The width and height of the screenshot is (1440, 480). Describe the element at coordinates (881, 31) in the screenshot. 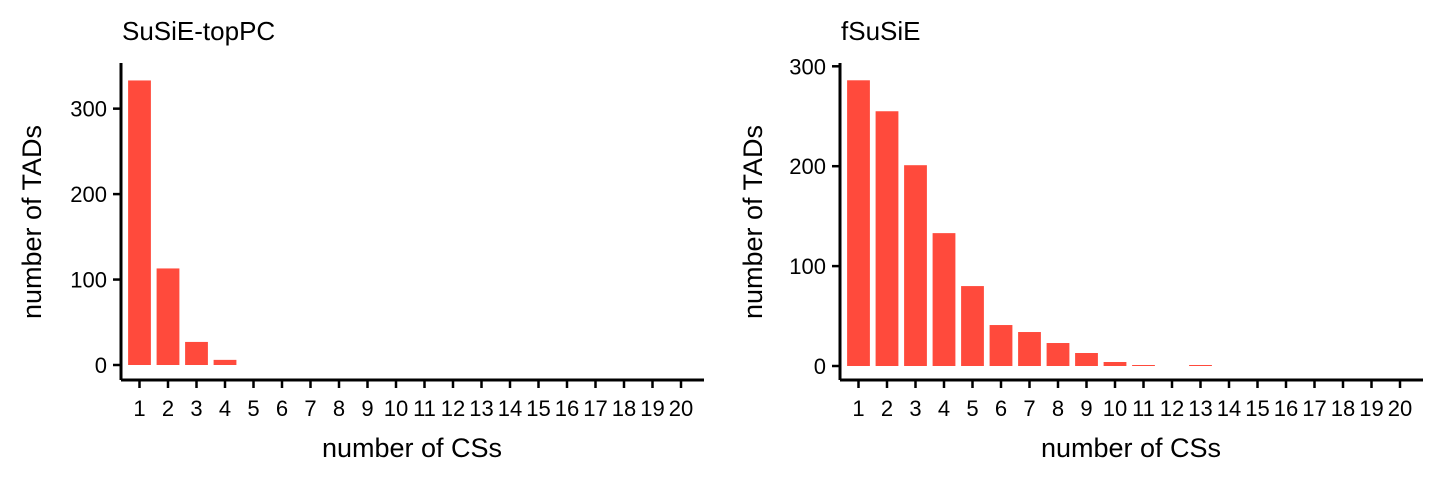

I see `panel-title: fSuSiE` at that location.